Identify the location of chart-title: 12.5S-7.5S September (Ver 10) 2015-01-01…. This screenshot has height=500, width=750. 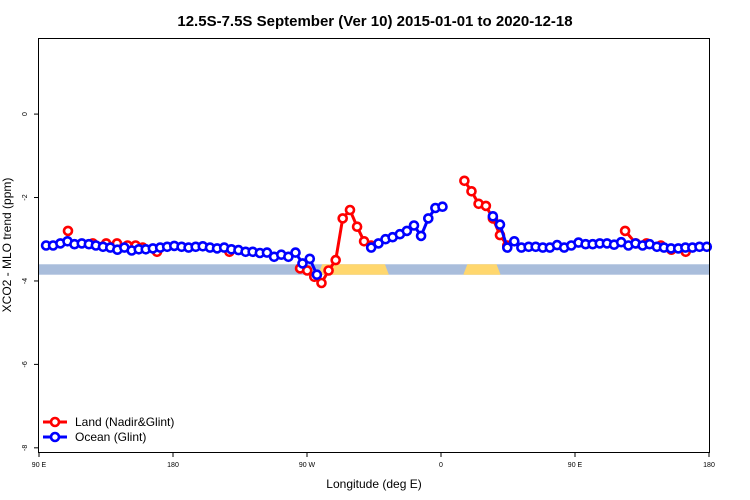
(374, 21).